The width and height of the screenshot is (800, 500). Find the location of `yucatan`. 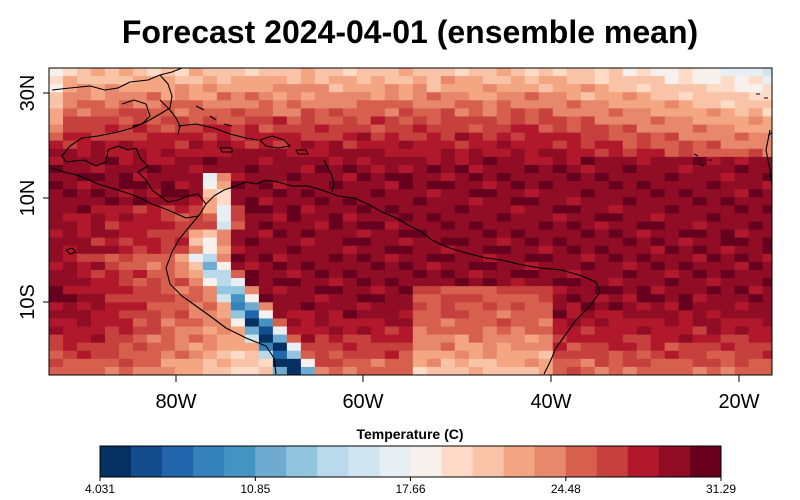

yucatan is located at coordinates (136, 113).